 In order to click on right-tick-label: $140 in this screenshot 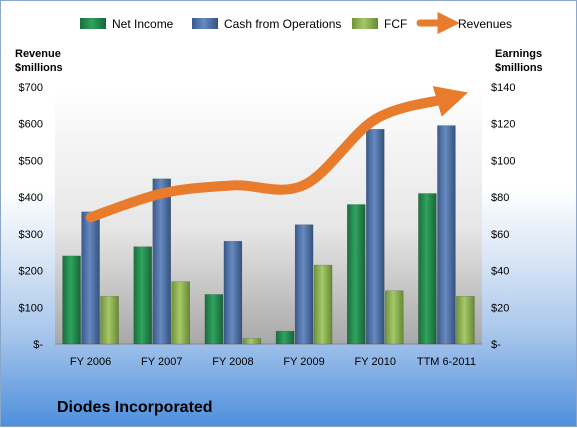, I will do `click(503, 88)`.